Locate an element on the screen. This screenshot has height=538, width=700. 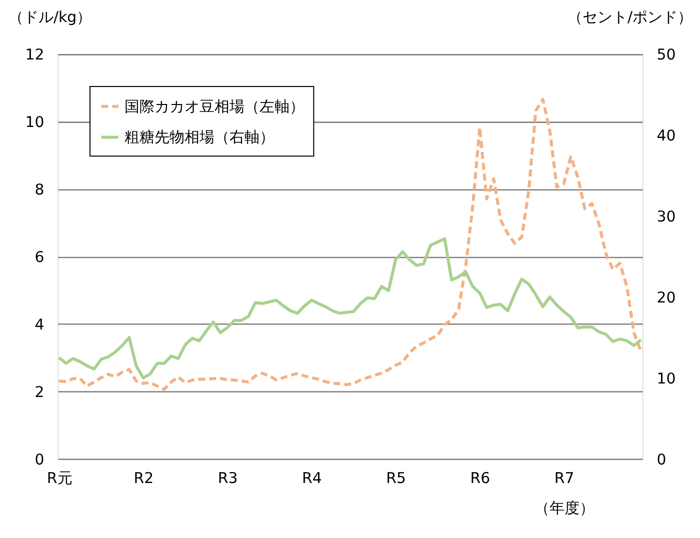
x-axis-title: （年度） is located at coordinates (564, 508).